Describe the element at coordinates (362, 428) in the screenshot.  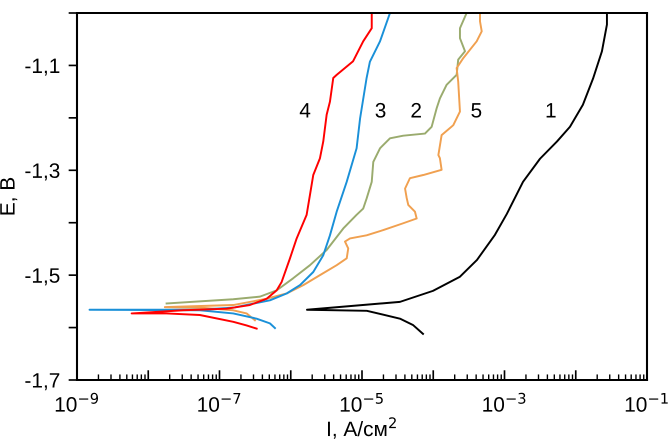
I see `x-axis-title: I, А/см$^{2}$` at that location.